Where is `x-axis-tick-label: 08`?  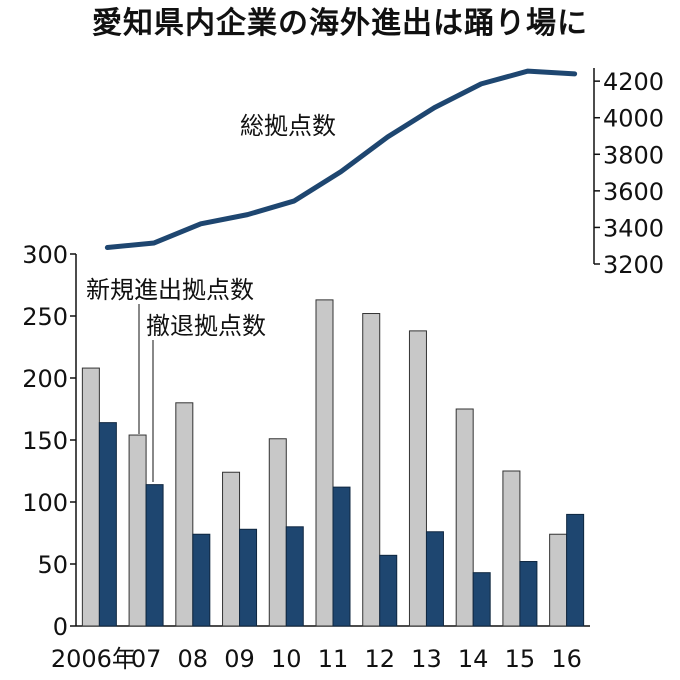
x-axis-tick-label: 08 is located at coordinates (193, 659).